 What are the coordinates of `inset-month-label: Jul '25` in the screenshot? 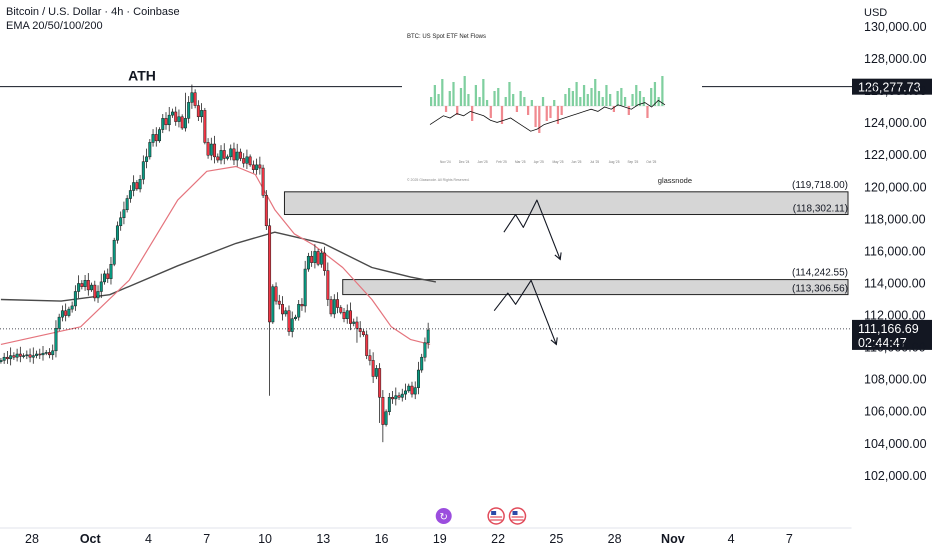 It's located at (594, 162).